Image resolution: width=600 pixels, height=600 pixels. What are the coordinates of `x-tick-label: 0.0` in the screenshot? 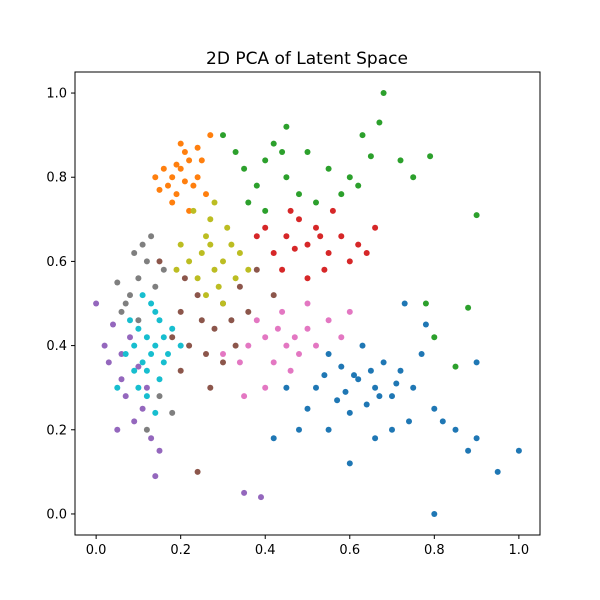 It's located at (96, 550).